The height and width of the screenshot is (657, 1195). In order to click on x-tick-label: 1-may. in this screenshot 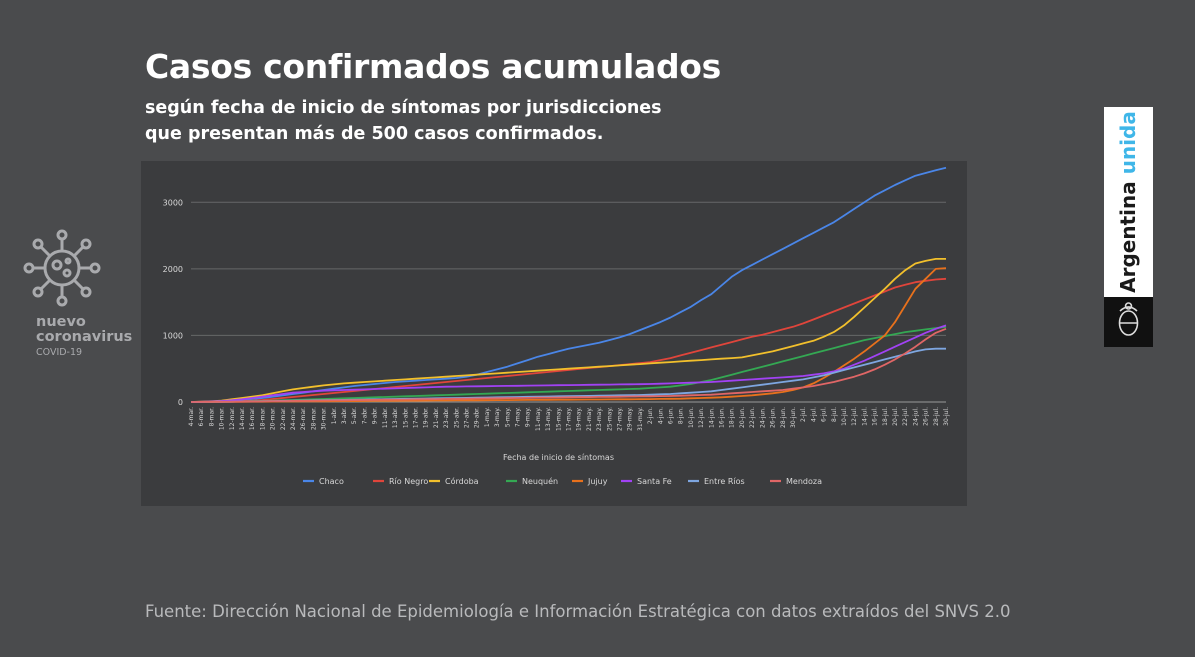, I will do `click(487, 417)`.